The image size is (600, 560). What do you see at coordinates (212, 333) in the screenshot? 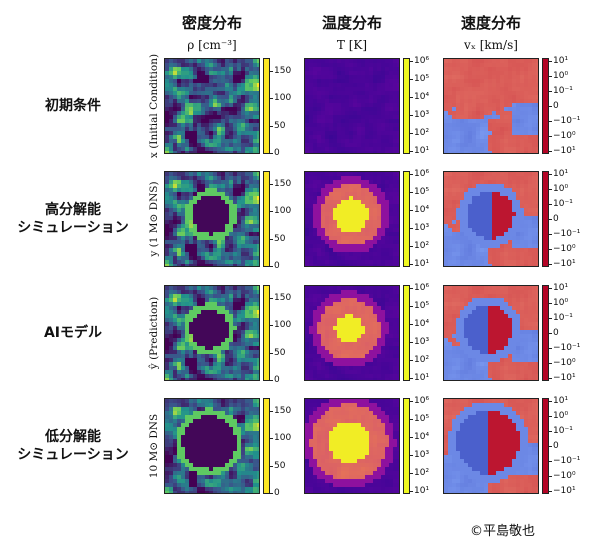
I see `panel-image` at bounding box center [212, 333].